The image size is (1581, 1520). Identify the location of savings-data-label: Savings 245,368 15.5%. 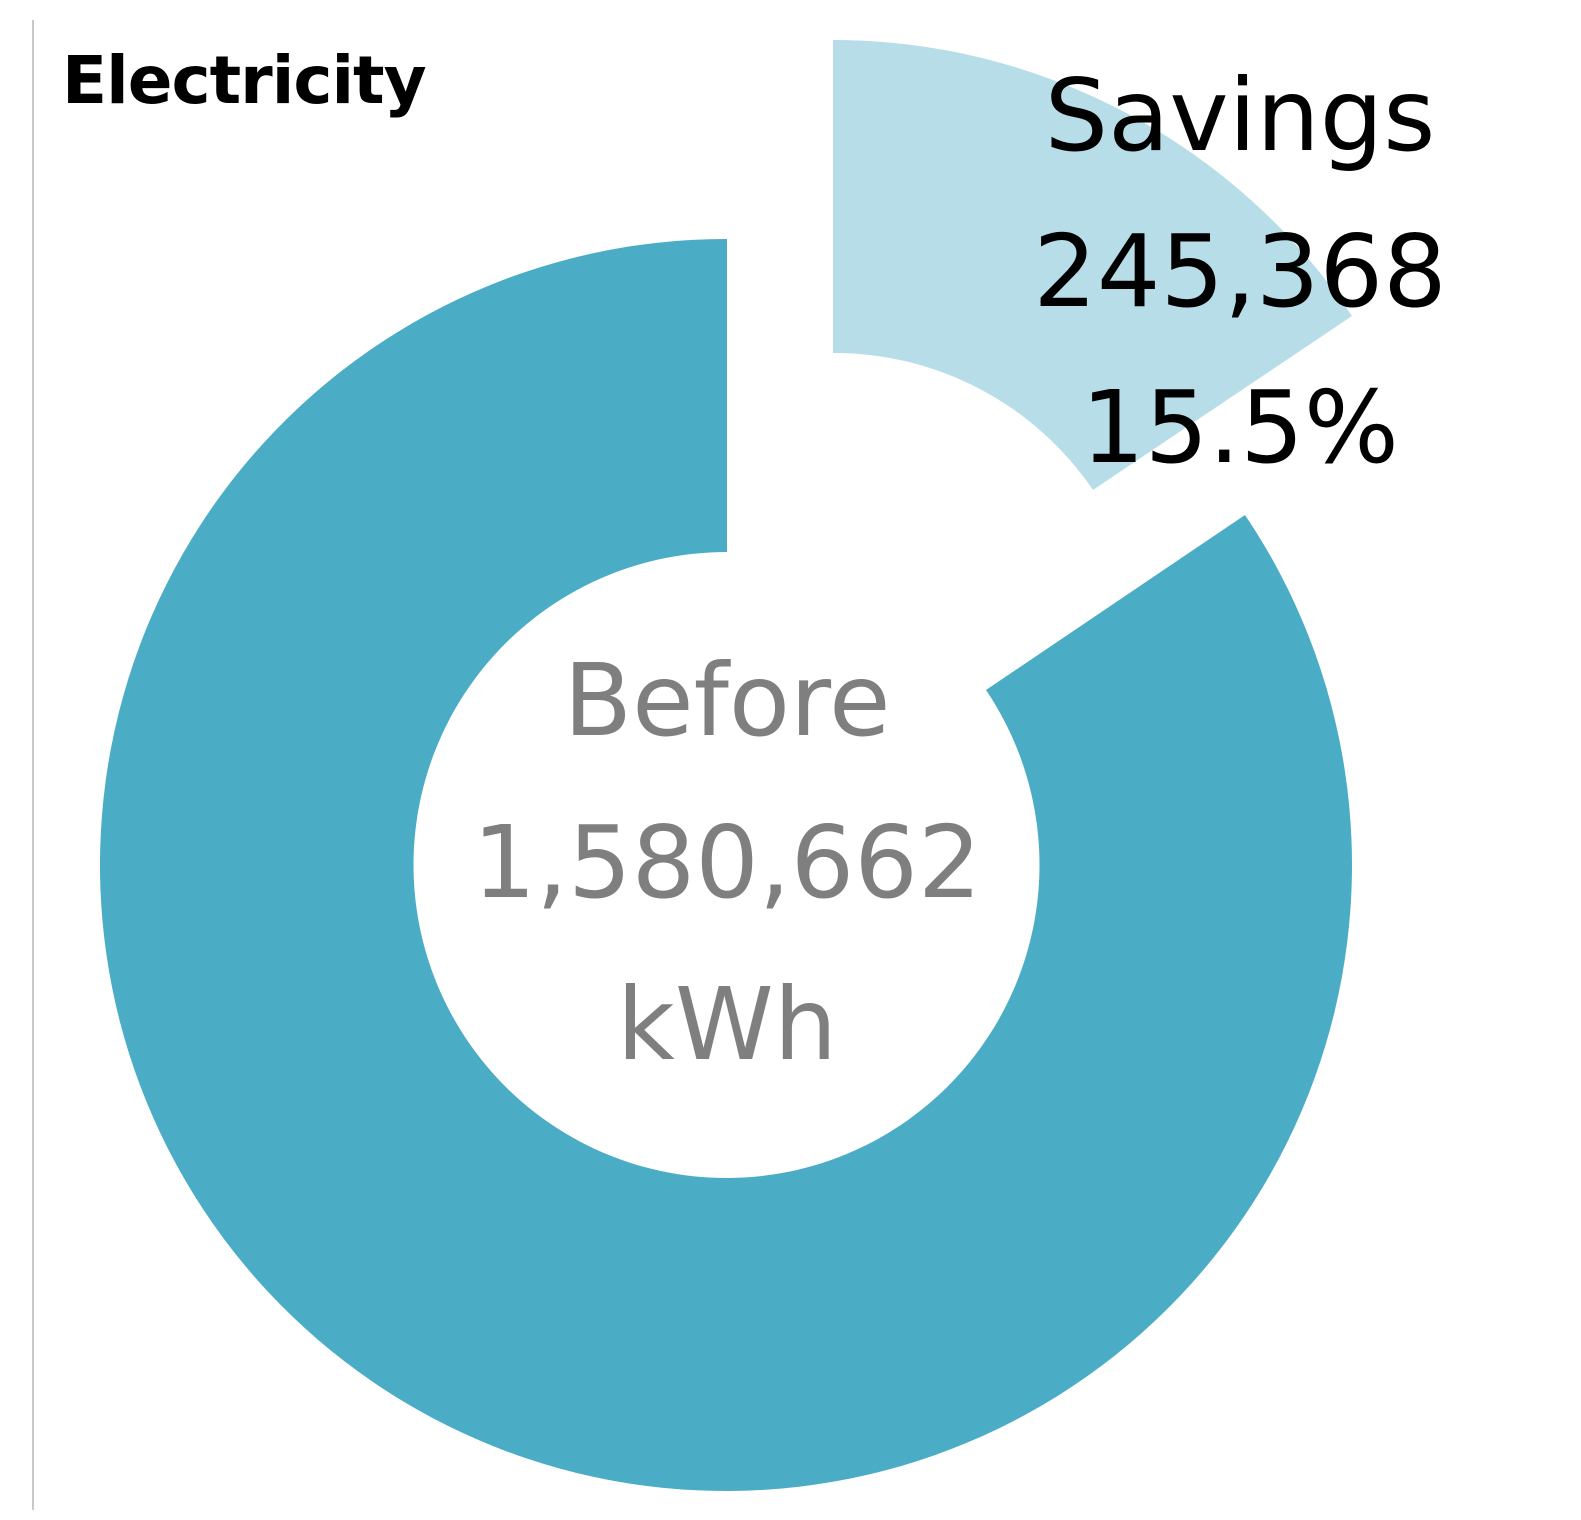
(1240, 272).